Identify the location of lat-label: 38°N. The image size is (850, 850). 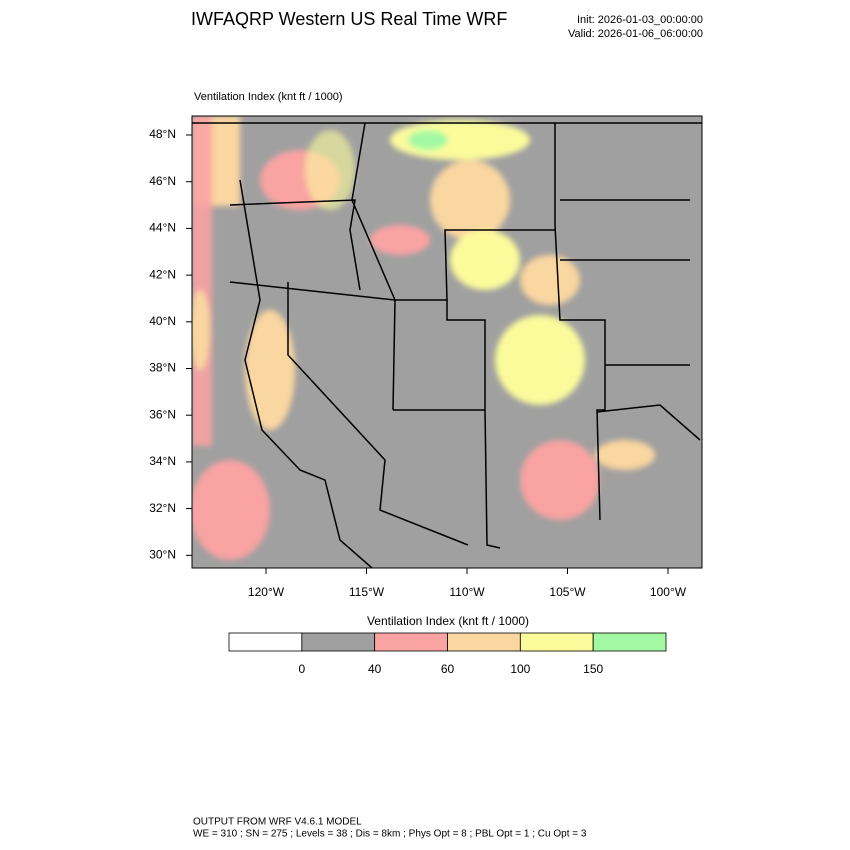
(162, 368).